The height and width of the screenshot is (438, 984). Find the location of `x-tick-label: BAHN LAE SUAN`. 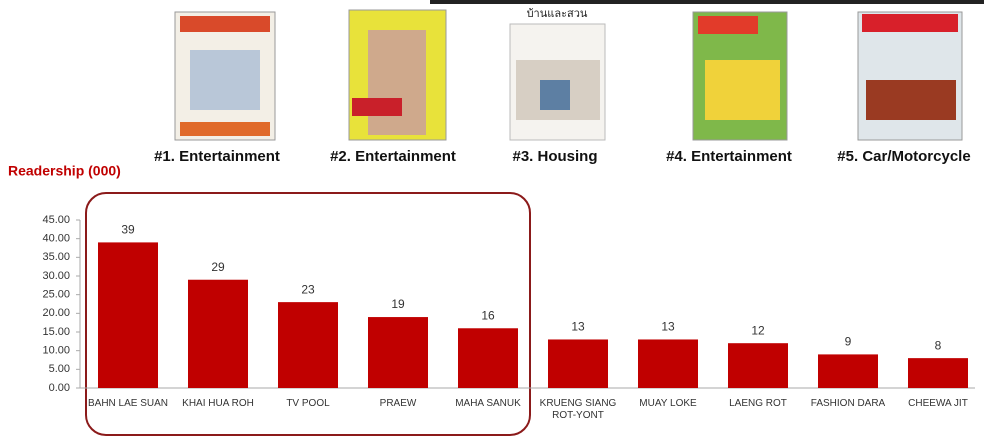

x-tick-label: BAHN LAE SUAN is located at coordinates (128, 403).